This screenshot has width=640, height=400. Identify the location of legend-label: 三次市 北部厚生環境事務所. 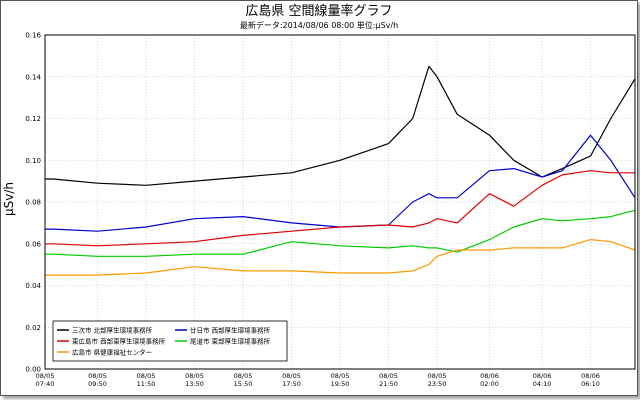
(112, 330).